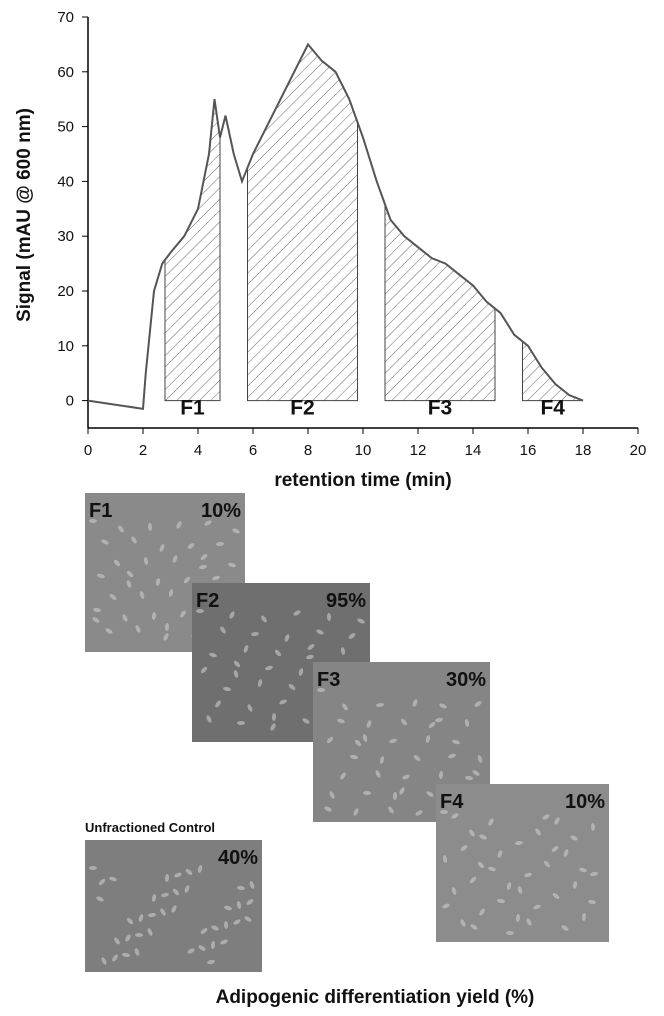 This screenshot has height=1016, width=664. I want to click on micrograph, so click(173, 906).